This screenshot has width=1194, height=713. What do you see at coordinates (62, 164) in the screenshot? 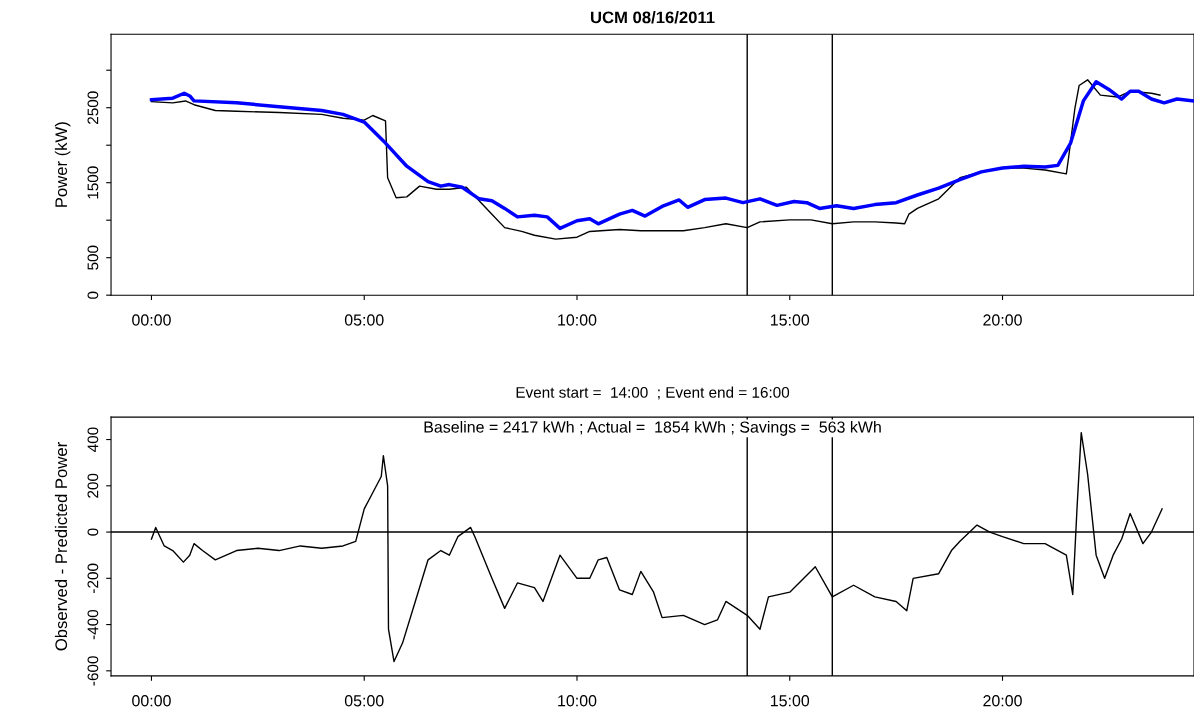
I see `y-axis-title: Power (kW)` at bounding box center [62, 164].